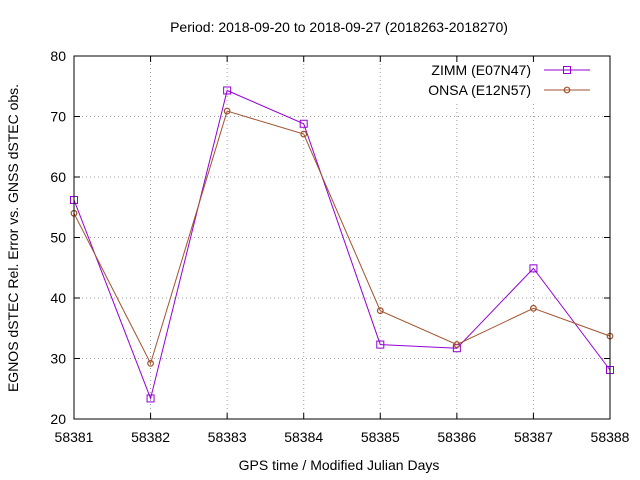 The width and height of the screenshot is (640, 480). I want to click on legend-marker-onsa, so click(567, 90).